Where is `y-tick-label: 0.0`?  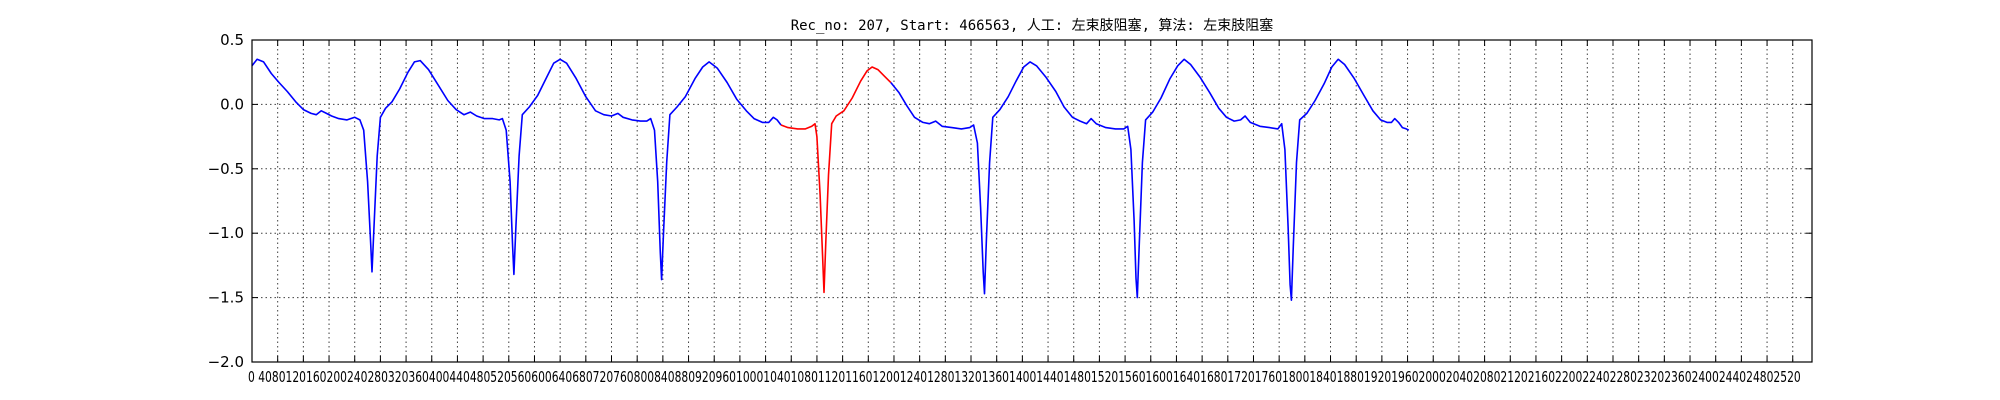 y-tick-label: 0.0 is located at coordinates (232, 104).